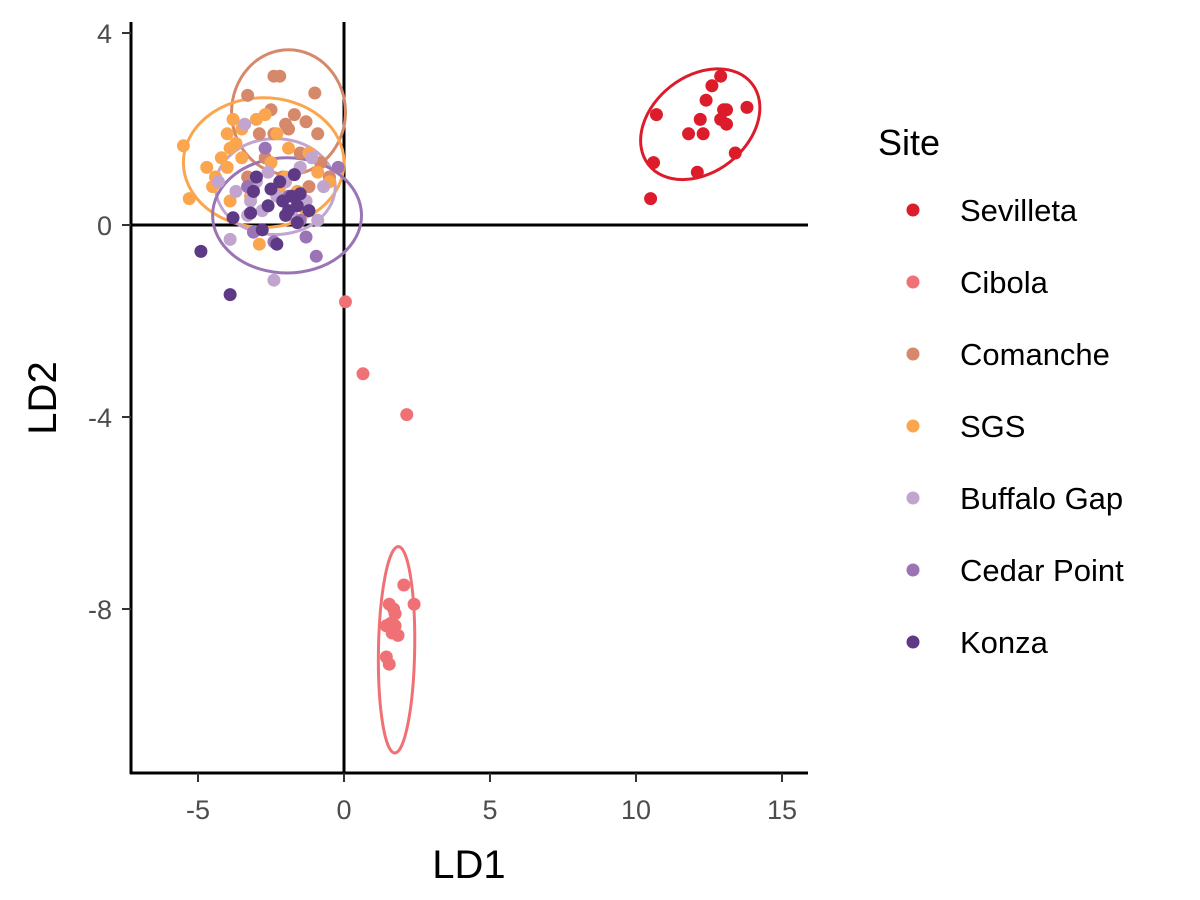  I want to click on legend-label: Sevilleta, so click(1019, 210).